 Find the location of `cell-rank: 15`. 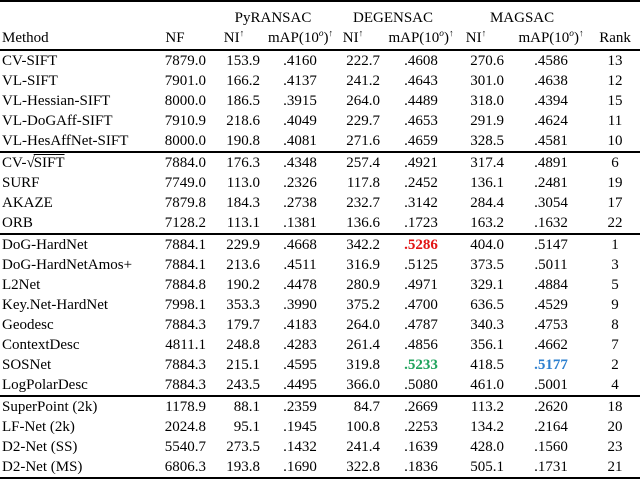

cell-rank: 15 is located at coordinates (615, 100).